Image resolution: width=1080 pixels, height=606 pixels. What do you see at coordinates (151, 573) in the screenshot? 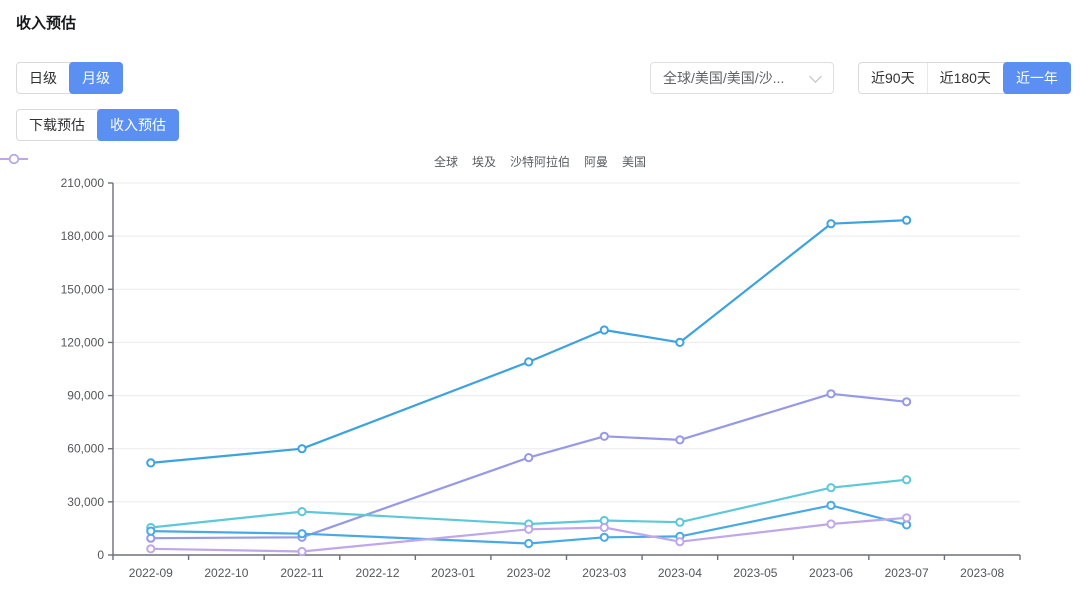
I see `x-axis-label: 2022-09` at bounding box center [151, 573].